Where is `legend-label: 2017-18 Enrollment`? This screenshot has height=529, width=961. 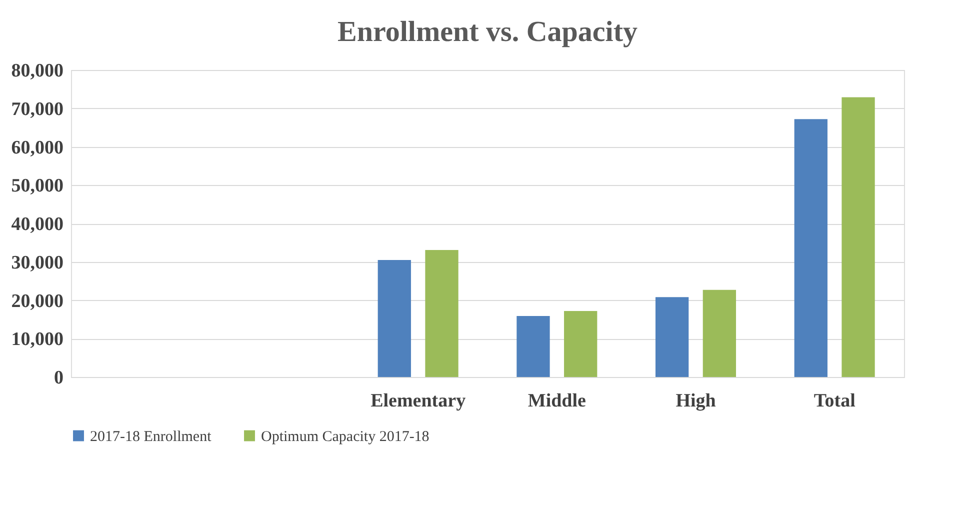
legend-label: 2017-18 Enrollment is located at coordinates (151, 436).